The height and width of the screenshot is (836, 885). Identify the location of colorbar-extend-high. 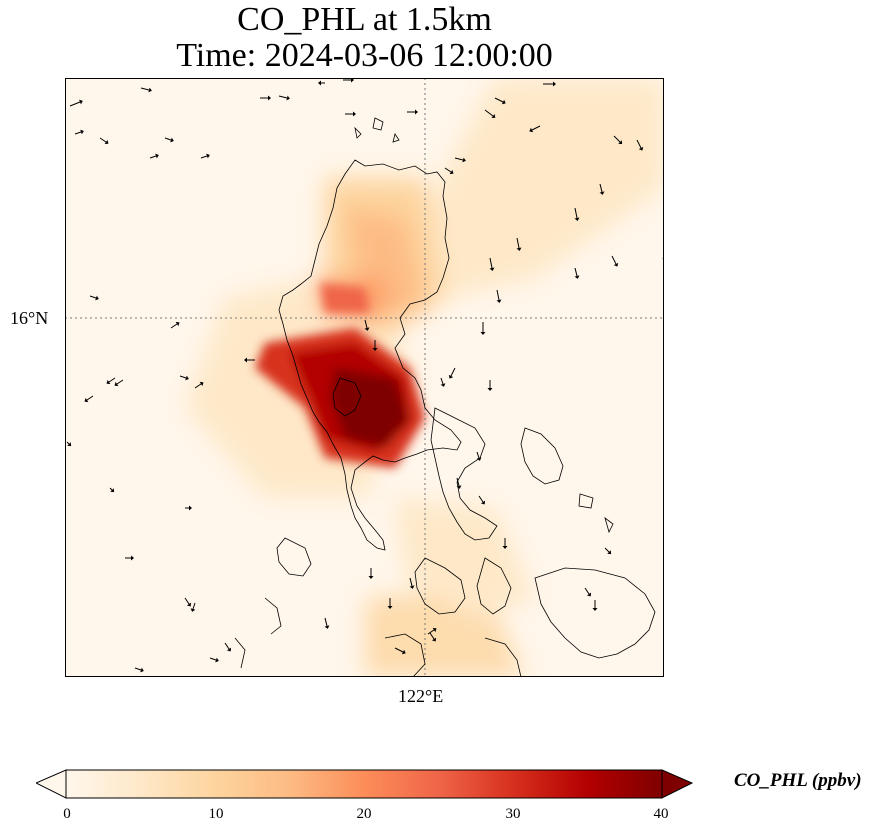
(677, 784).